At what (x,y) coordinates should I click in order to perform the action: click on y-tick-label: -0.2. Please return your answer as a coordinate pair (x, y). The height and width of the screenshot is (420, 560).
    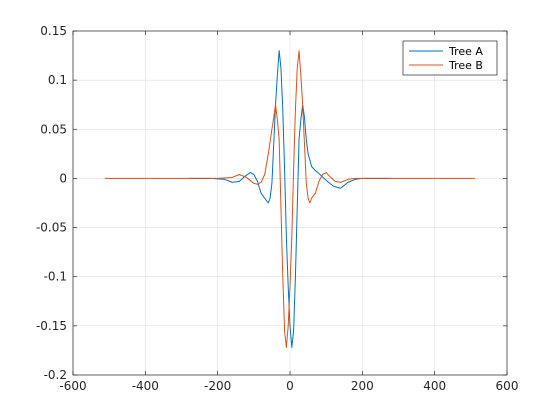
    Looking at the image, I should click on (55, 375).